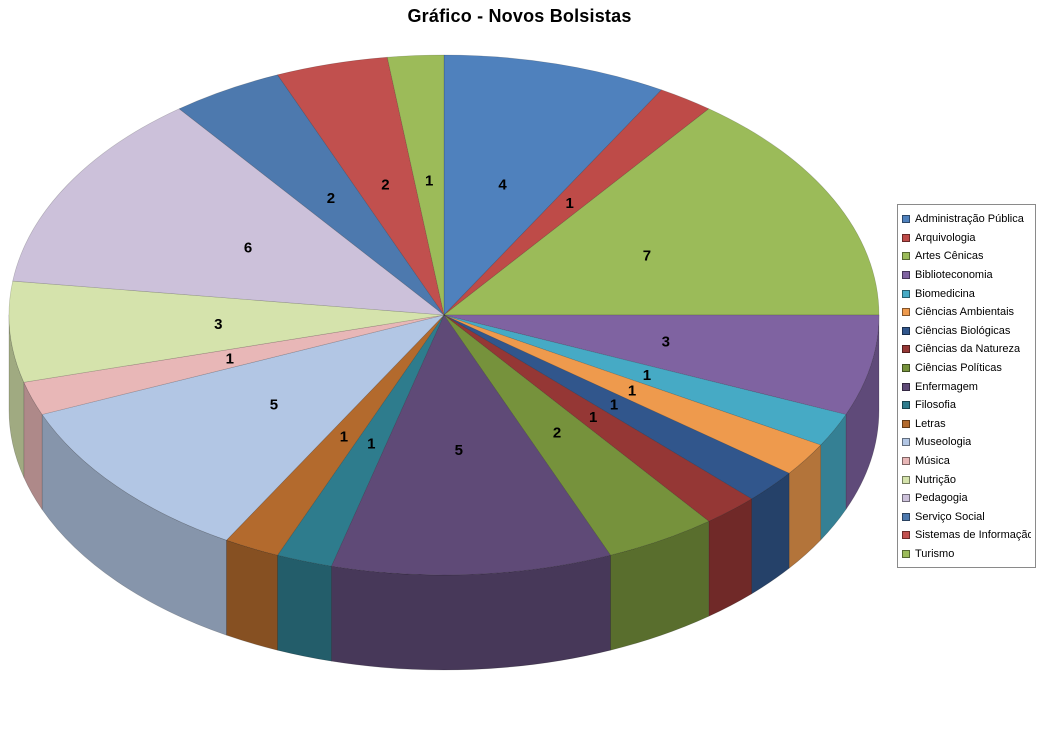  Describe the element at coordinates (557, 432) in the screenshot. I see `slice-value-label-ciencias-politicas: 2` at that location.